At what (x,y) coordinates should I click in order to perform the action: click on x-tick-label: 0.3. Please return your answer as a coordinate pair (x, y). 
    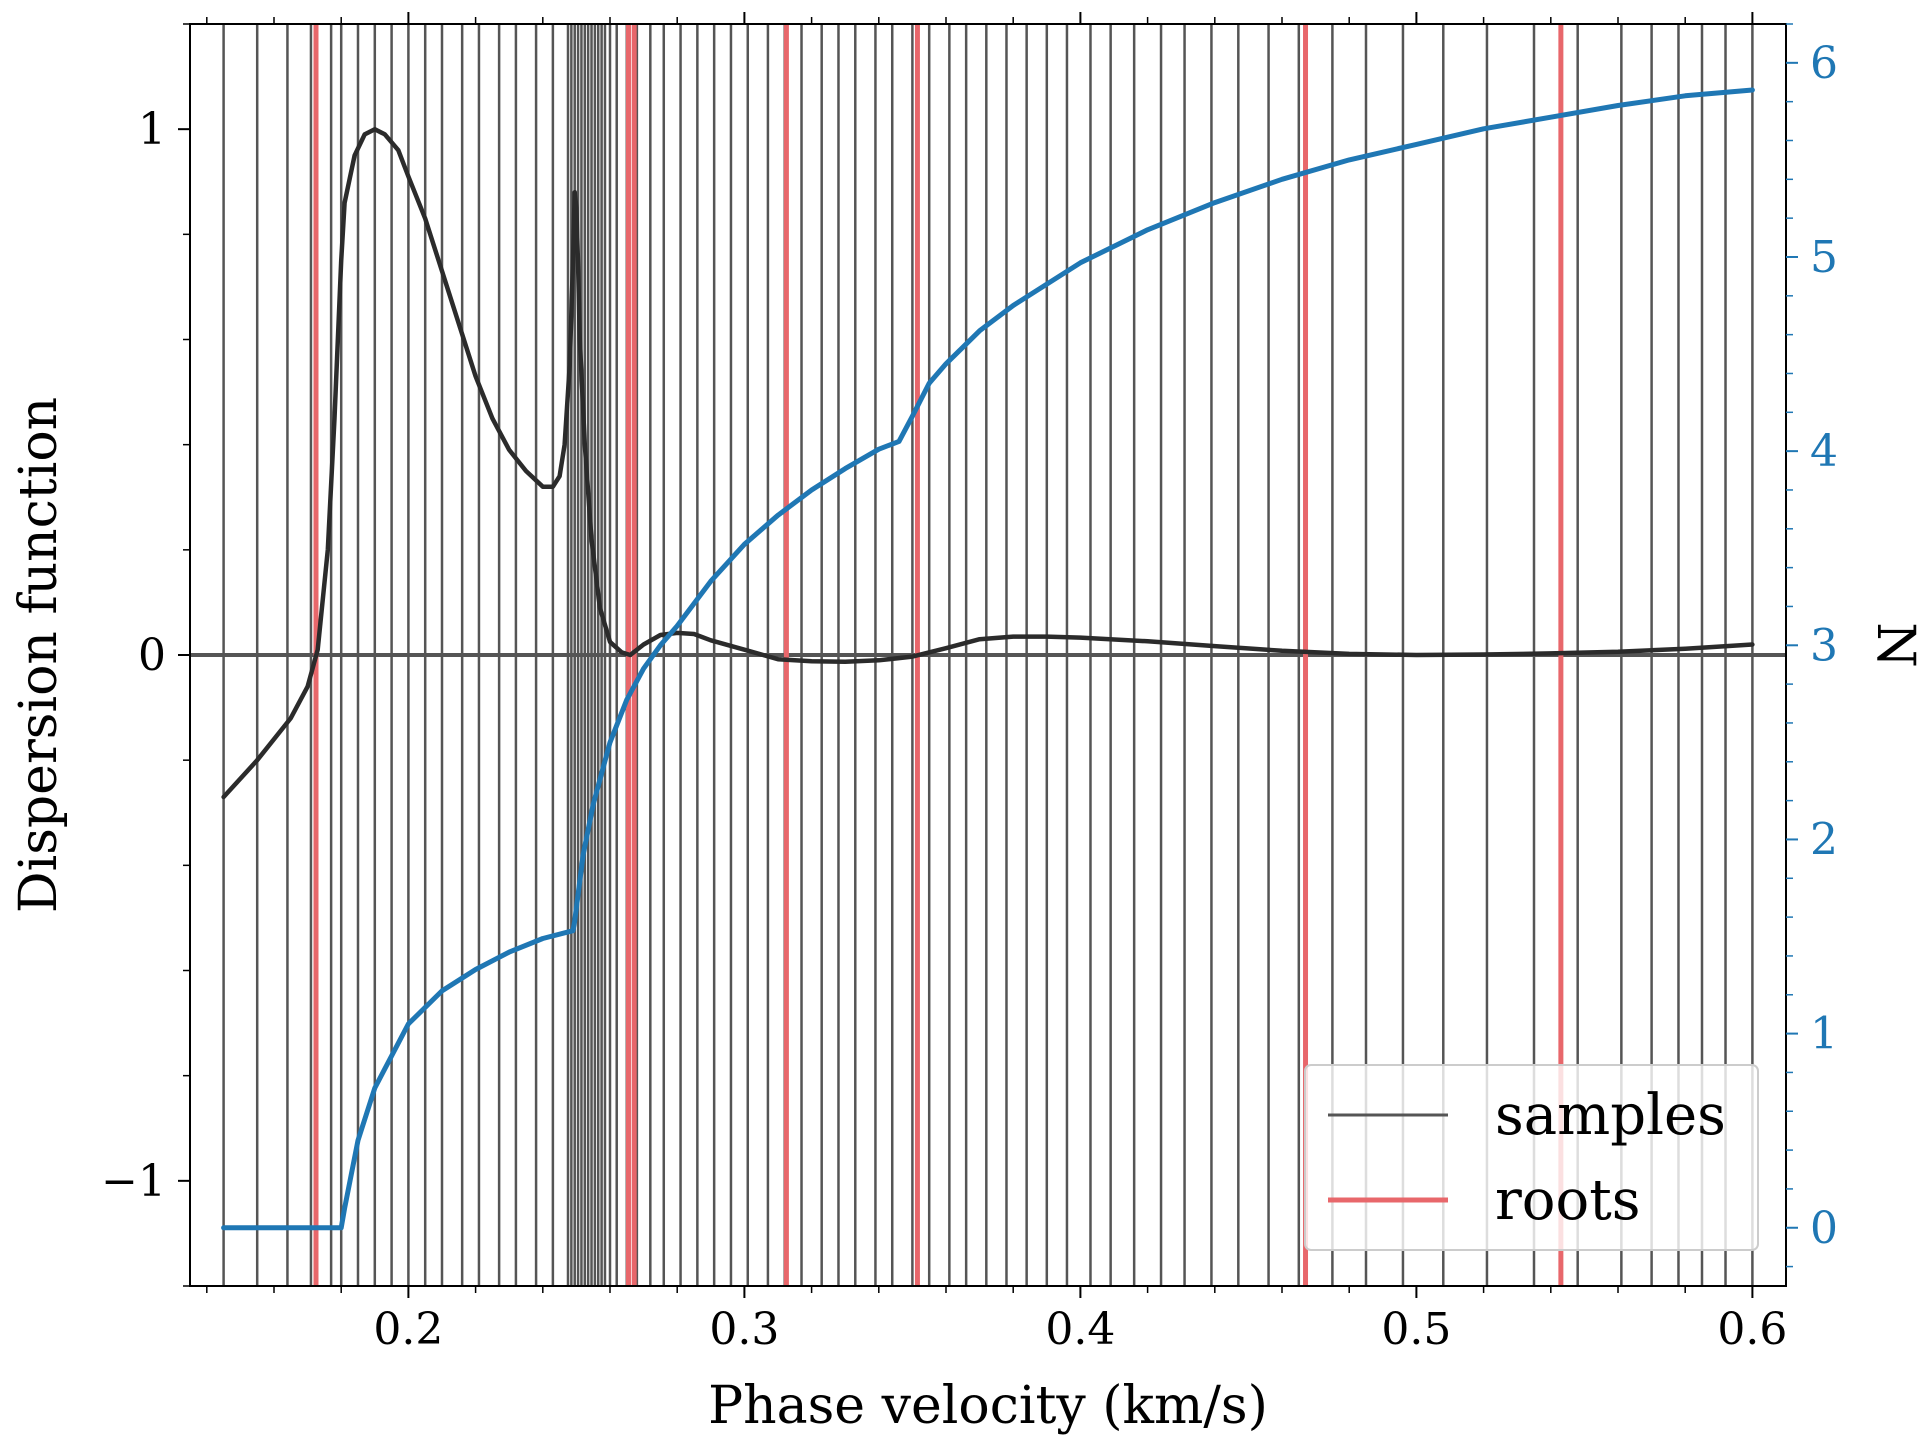
    Looking at the image, I should click on (744, 1329).